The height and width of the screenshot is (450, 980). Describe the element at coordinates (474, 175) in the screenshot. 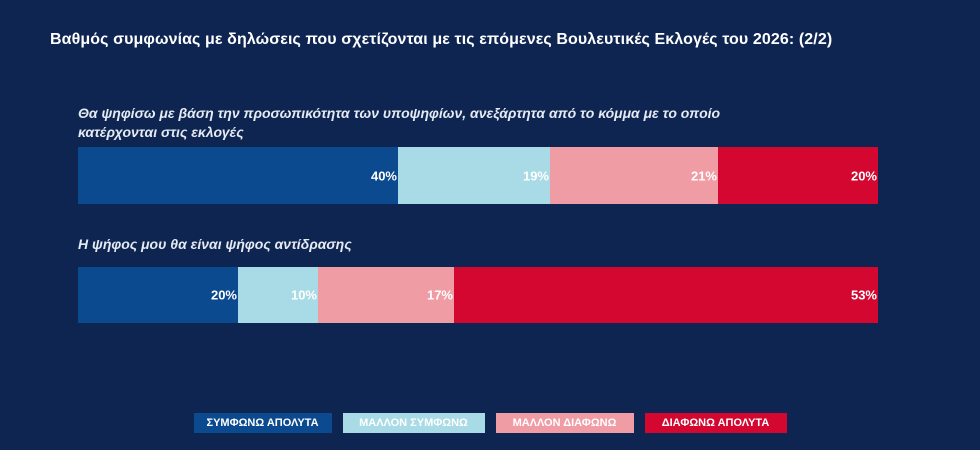

I see `bar-segment-mallon-symfono: 19%` at that location.